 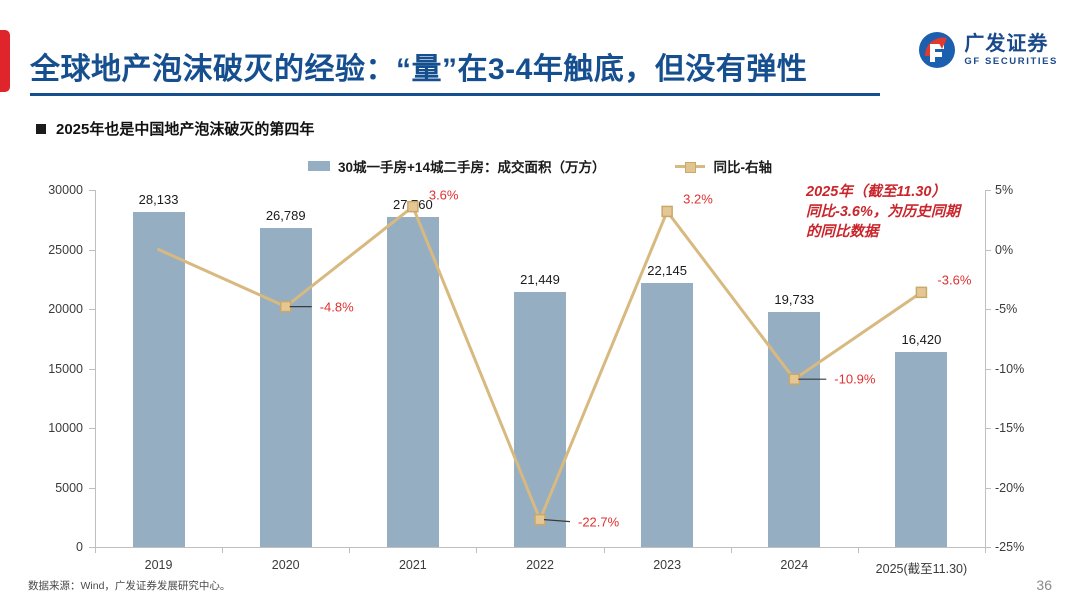 What do you see at coordinates (921, 449) in the screenshot?
I see `bar-2025(截至11.30)` at bounding box center [921, 449].